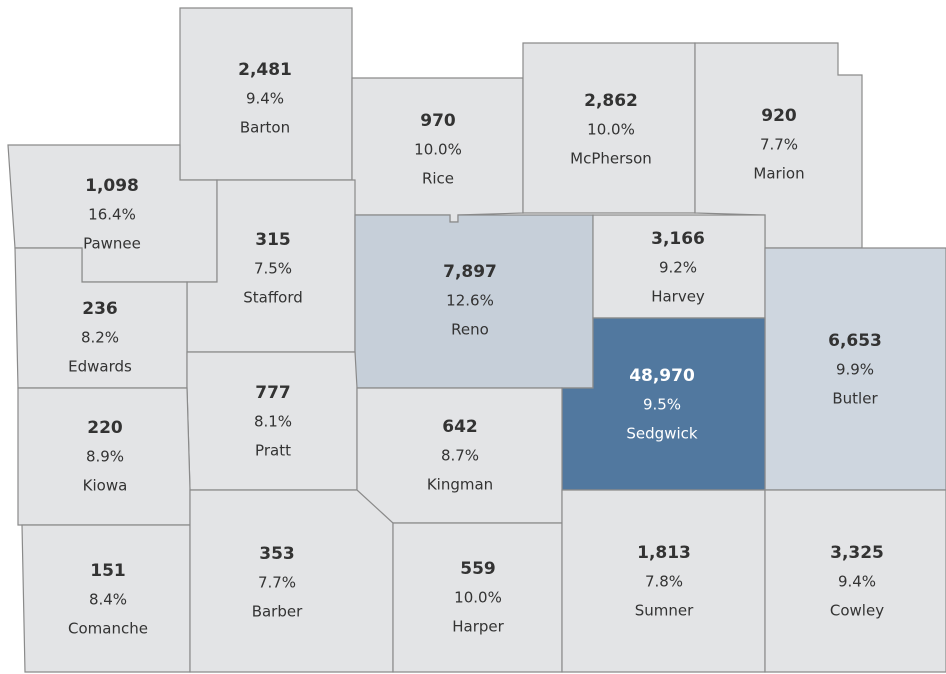  What do you see at coordinates (470, 301) in the screenshot?
I see `county-percent: 12.6%` at bounding box center [470, 301].